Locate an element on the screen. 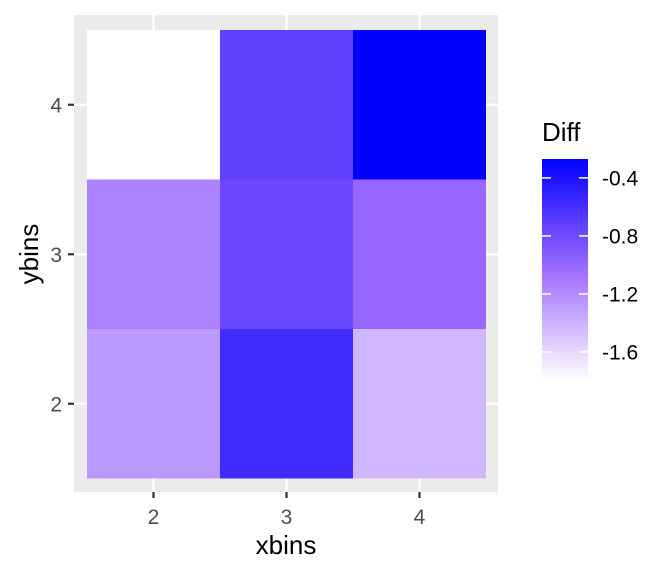 The width and height of the screenshot is (672, 576). y-tick-label-3: 3 is located at coordinates (56, 255).